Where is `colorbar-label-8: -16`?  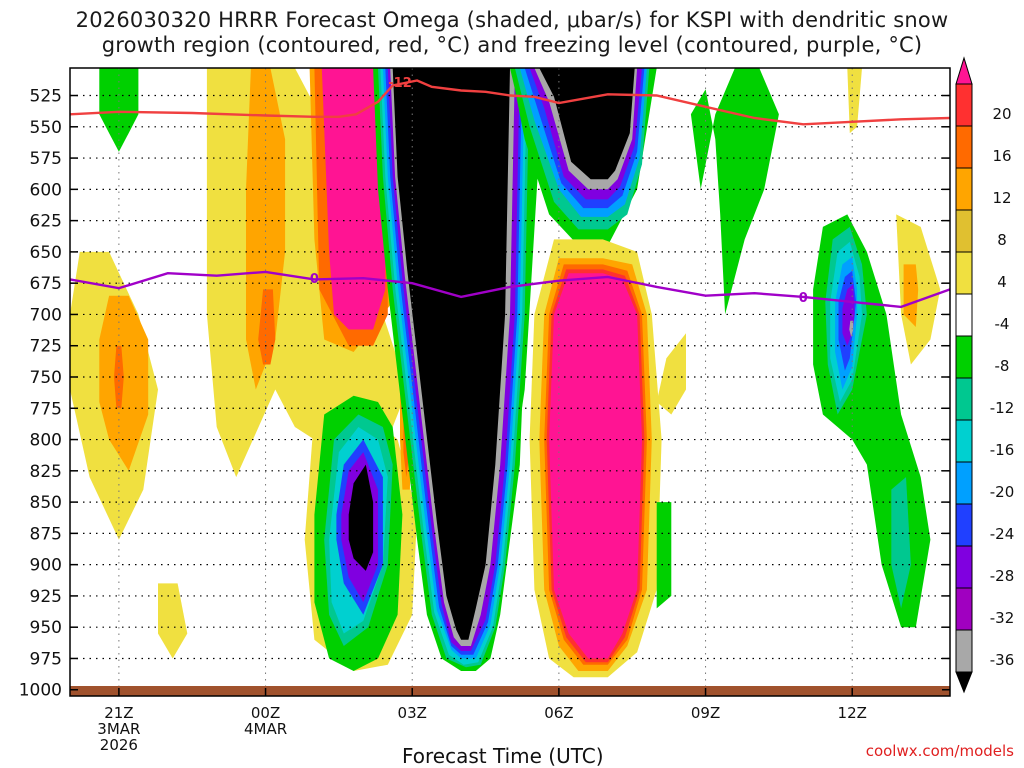 colorbar-label-8: -16 is located at coordinates (1002, 450).